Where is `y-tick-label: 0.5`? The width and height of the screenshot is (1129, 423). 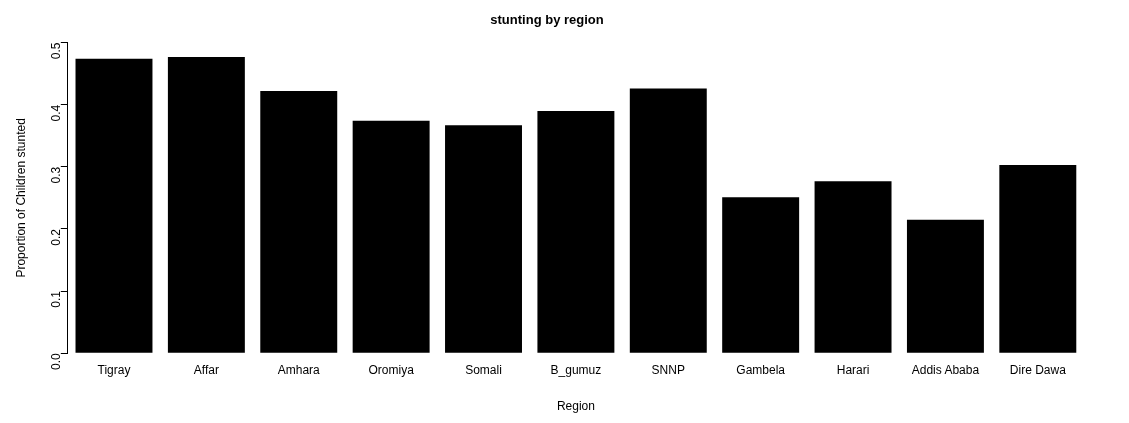 y-tick-label: 0.5 is located at coordinates (56, 51).